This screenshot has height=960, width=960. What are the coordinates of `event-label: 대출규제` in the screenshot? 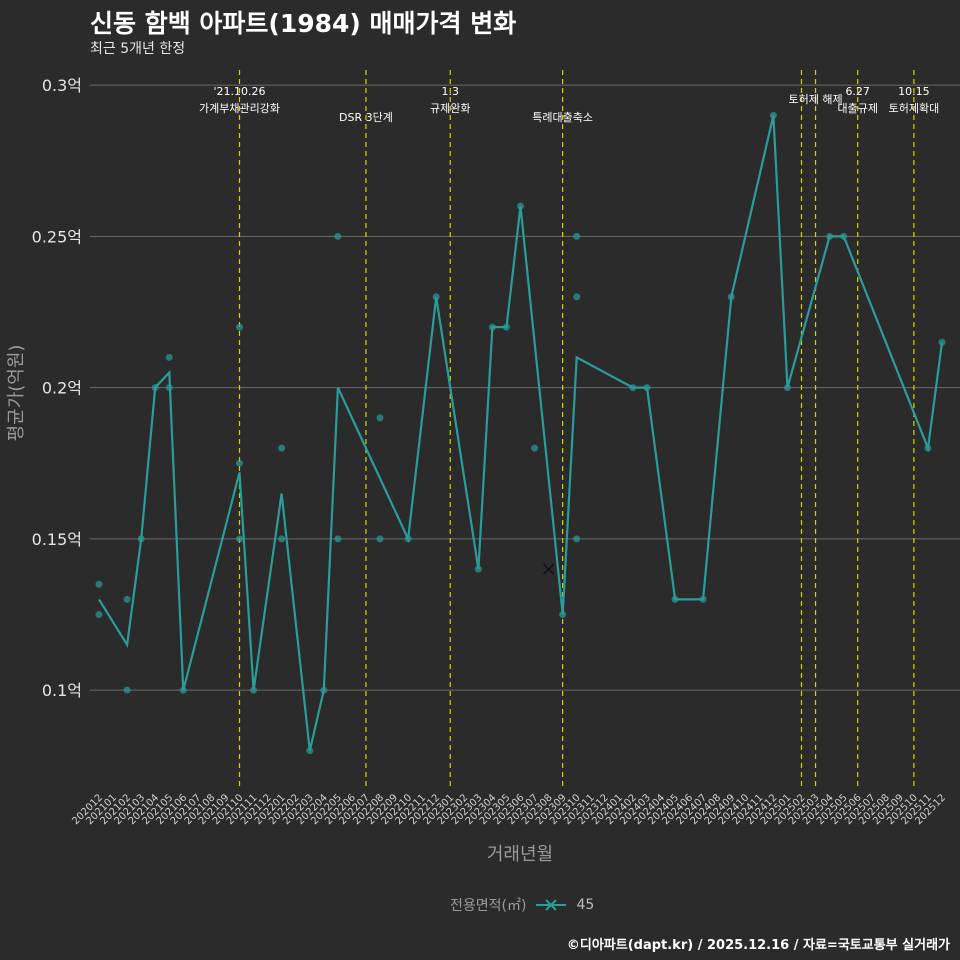 It's located at (857, 108).